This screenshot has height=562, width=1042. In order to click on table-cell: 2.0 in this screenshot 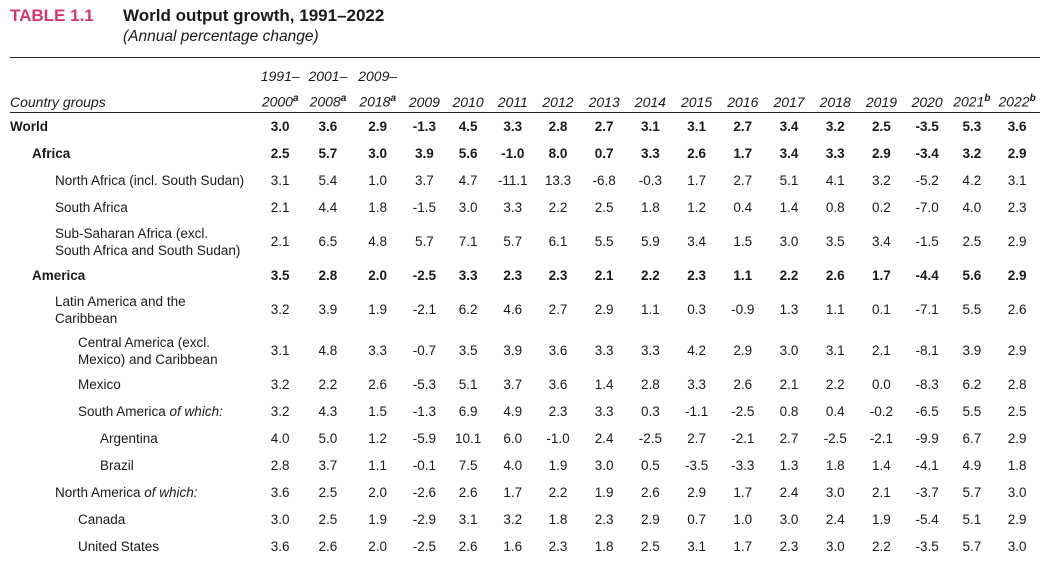, I will do `click(378, 275)`.